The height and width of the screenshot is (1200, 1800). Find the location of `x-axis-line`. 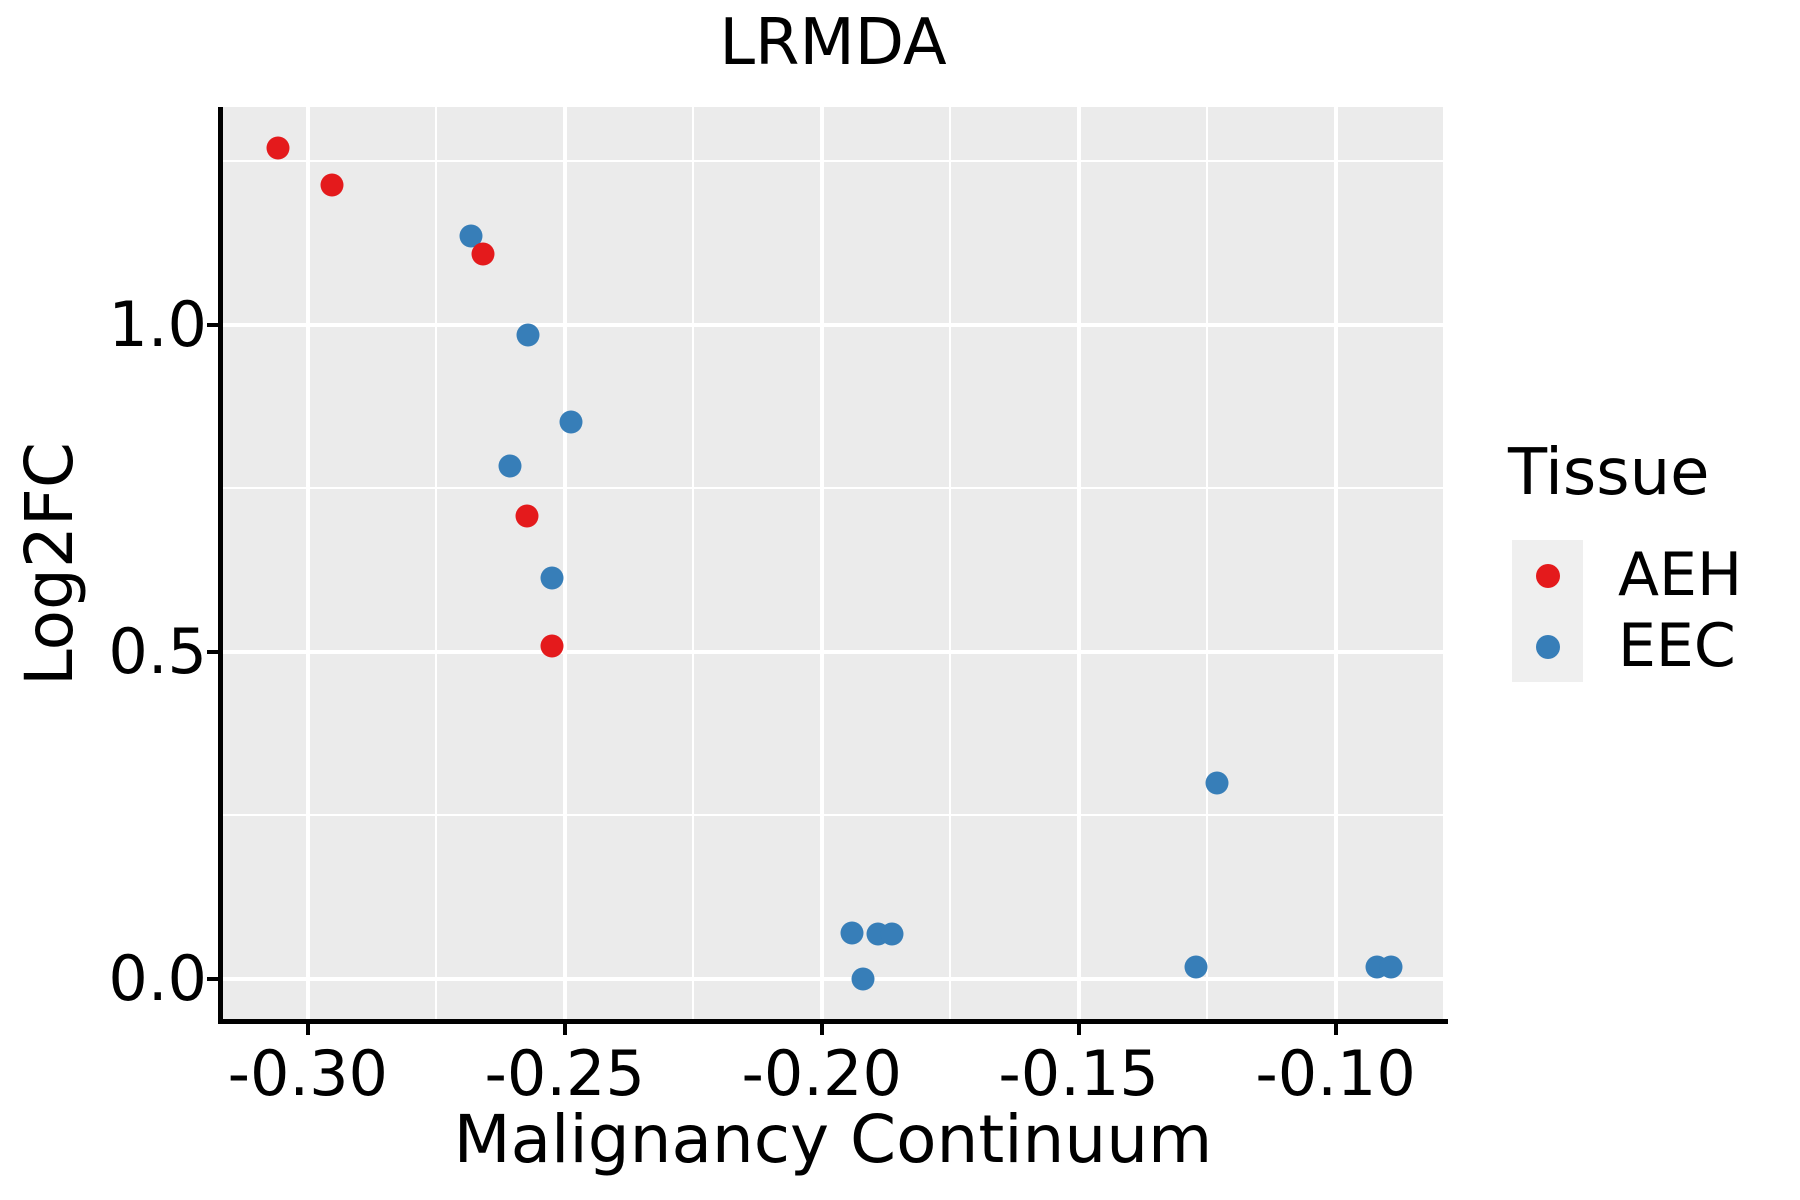

x-axis-line is located at coordinates (833, 1021).